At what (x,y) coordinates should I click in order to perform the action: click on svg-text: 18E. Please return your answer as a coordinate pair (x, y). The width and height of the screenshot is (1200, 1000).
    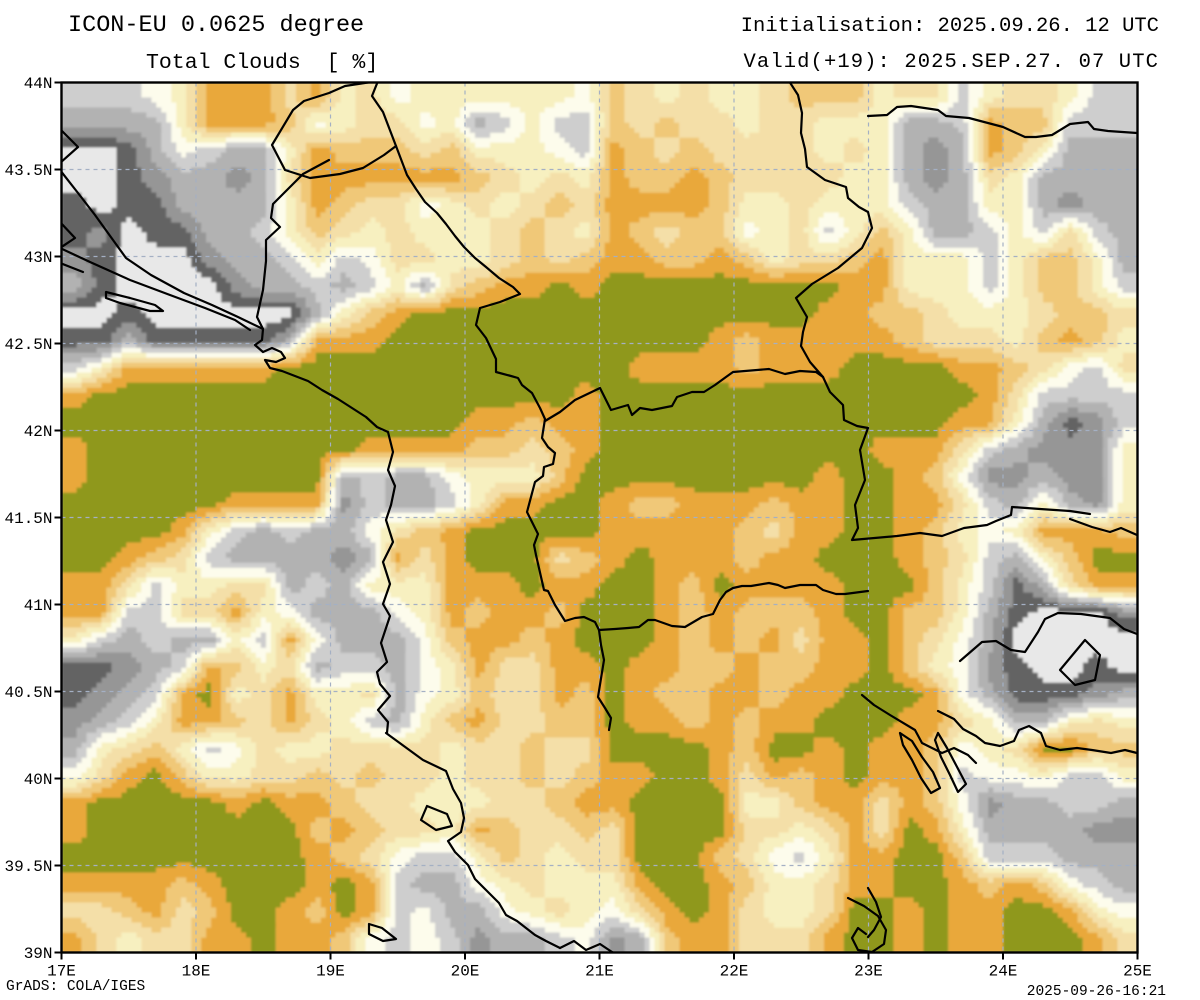
    Looking at the image, I should click on (196, 972).